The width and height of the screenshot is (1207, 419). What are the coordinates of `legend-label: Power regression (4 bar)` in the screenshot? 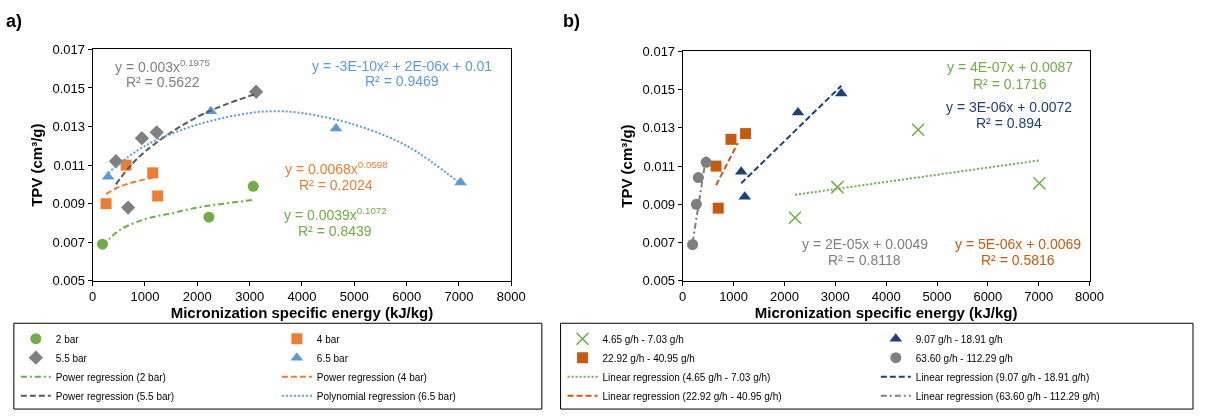 It's located at (371, 377).